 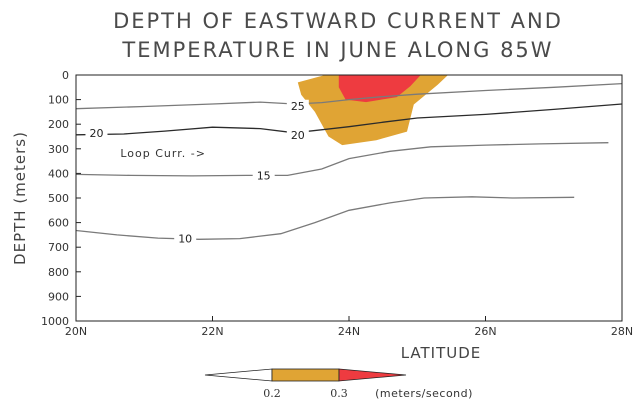 I want to click on colorbar: 0.2 0.3 (meters/second), so click(x=338, y=384).